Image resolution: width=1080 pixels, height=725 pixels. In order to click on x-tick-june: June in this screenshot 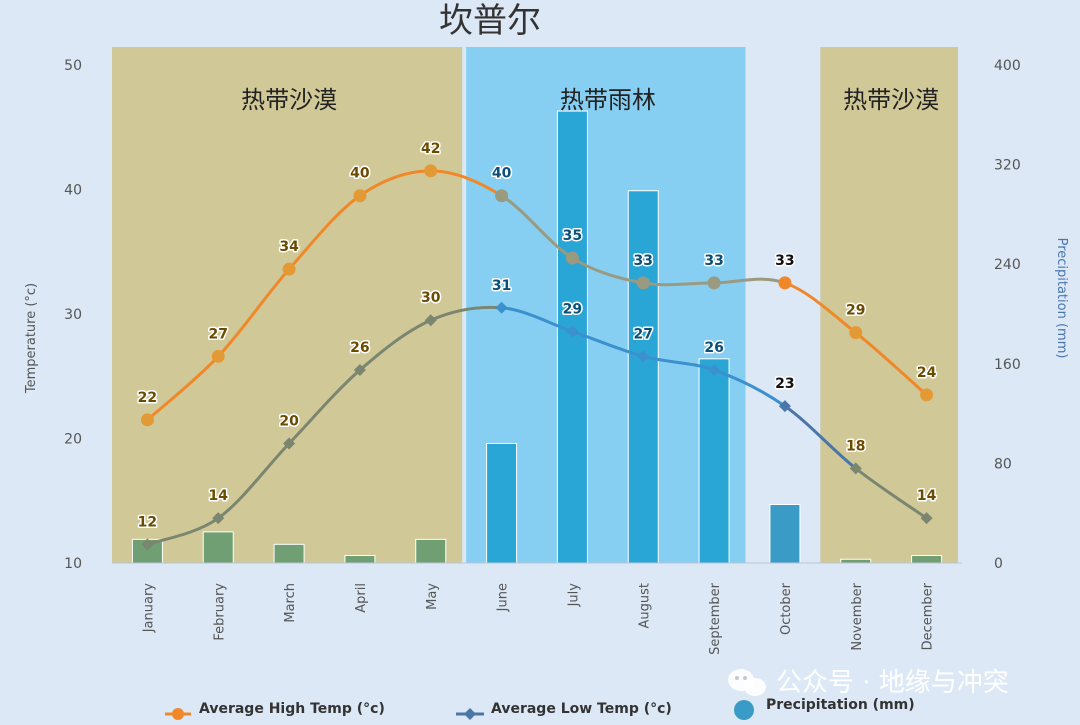, I will do `click(503, 597)`.